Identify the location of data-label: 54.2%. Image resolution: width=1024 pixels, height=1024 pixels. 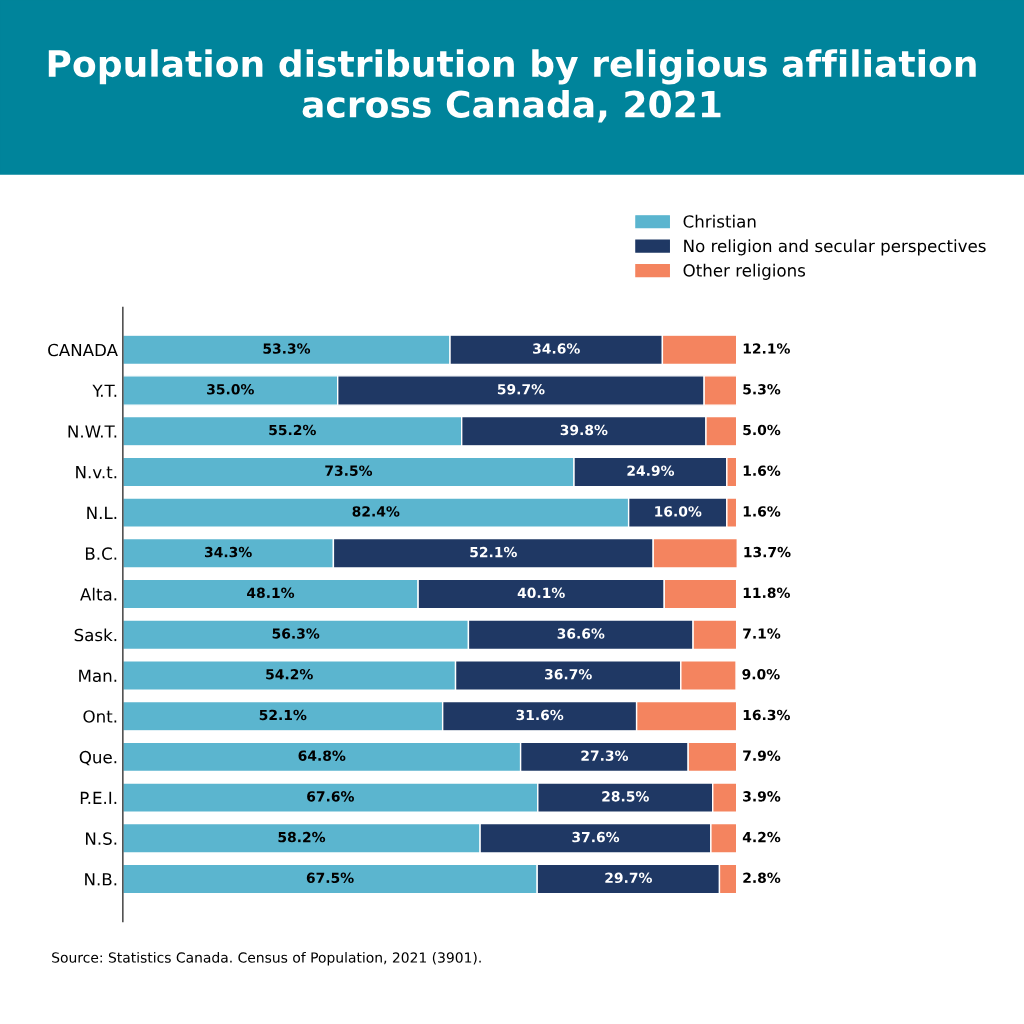
(289, 674).